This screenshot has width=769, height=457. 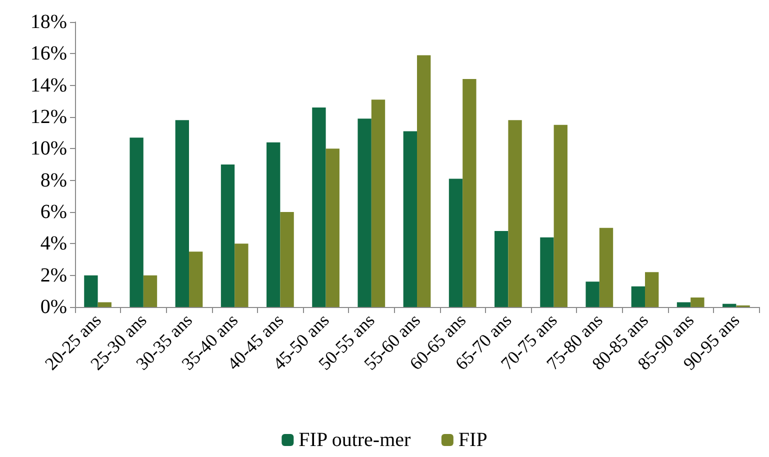 I want to click on y-tick-label: 2%, so click(x=53, y=275).